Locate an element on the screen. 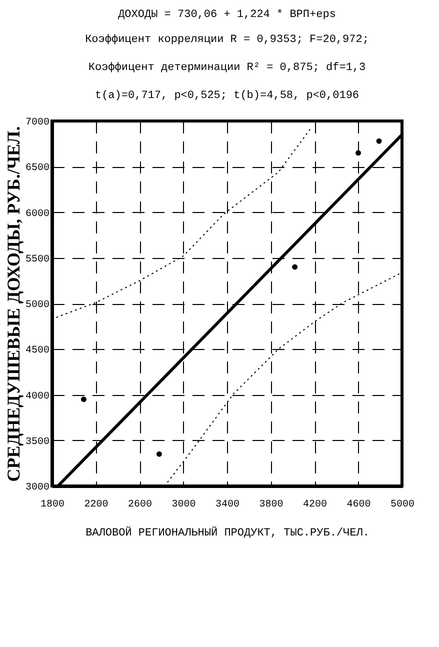 This screenshot has width=439, height=647. y-tick-label: 3000 is located at coordinates (37, 488).